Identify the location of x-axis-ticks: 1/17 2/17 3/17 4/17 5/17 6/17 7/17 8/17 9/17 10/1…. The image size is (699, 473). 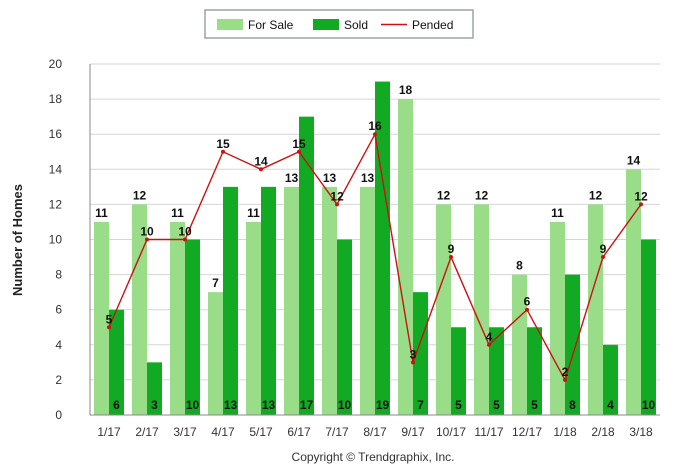
(375, 432).